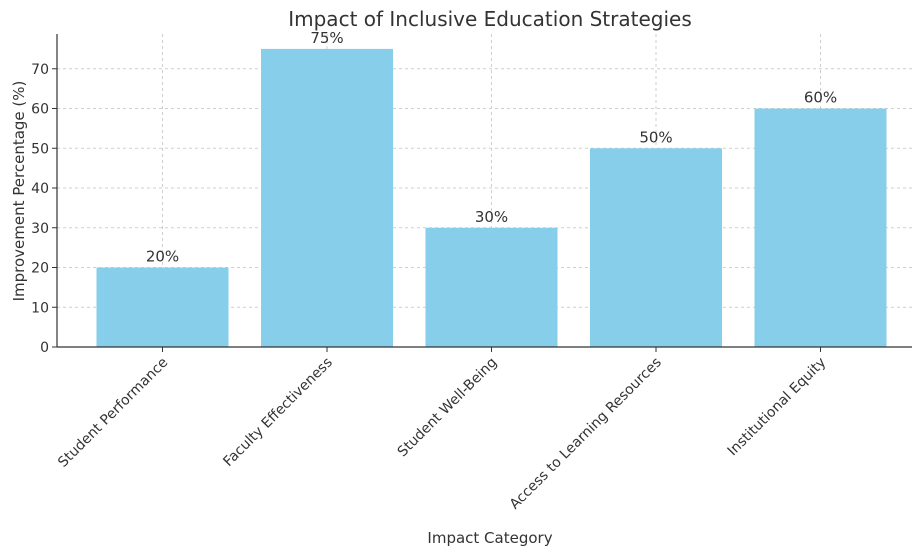  Describe the element at coordinates (490, 19) in the screenshot. I see `chart-title: Impact of Inclusive Education Strategies` at that location.